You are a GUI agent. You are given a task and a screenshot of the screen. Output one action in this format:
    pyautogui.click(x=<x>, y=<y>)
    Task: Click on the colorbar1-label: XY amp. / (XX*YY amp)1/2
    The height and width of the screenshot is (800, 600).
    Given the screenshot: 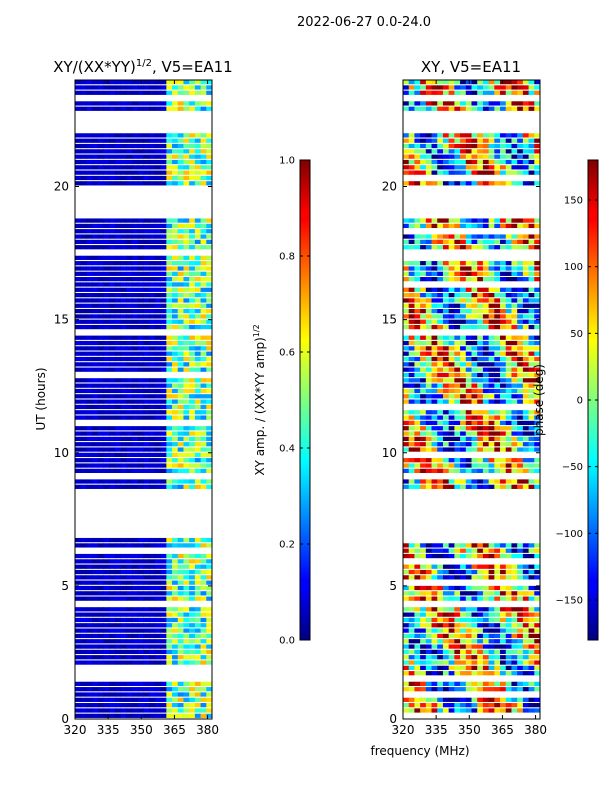 What is the action you would take?
    pyautogui.click(x=259, y=399)
    